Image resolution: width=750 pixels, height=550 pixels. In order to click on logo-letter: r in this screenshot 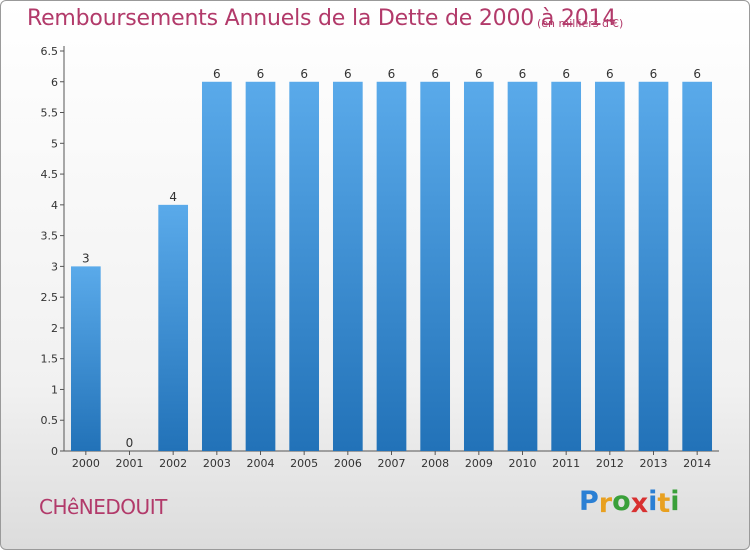, I will do `click(605, 503)`.